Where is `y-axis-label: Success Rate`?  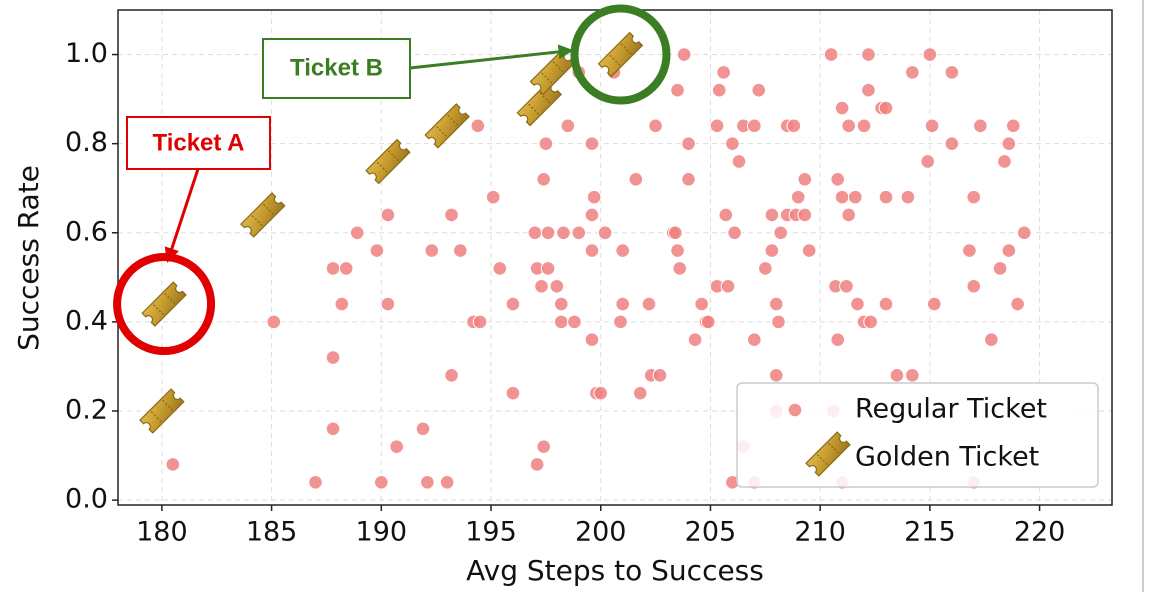
y-axis-label: Success Rate is located at coordinates (28, 258).